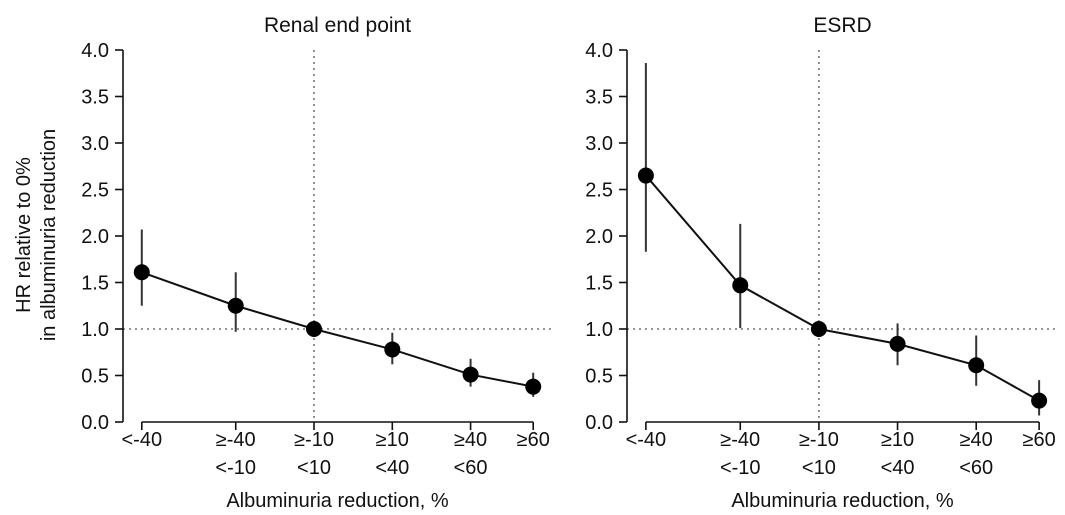 Image resolution: width=1065 pixels, height=515 pixels. Describe the element at coordinates (49, 235) in the screenshot. I see `y-axis-label-line2: in albuminuria reduction` at that location.